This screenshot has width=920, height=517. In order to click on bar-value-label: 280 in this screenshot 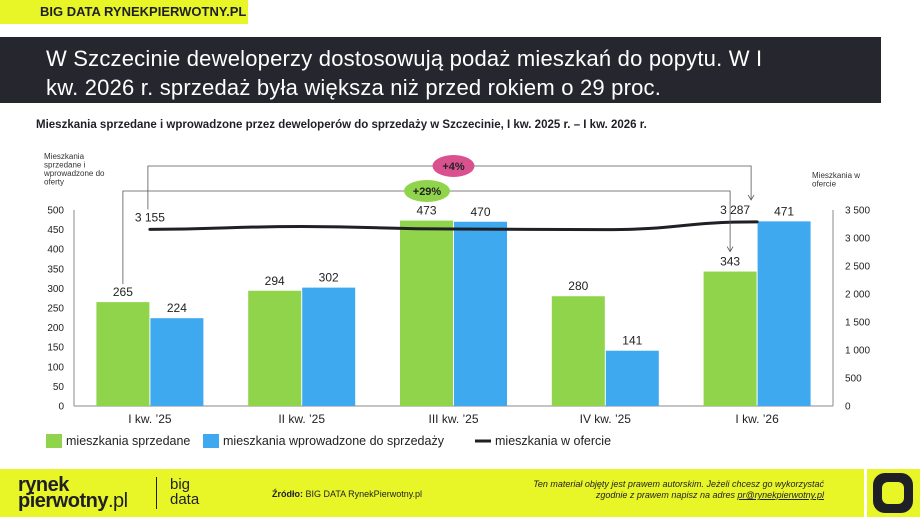, I will do `click(578, 286)`.